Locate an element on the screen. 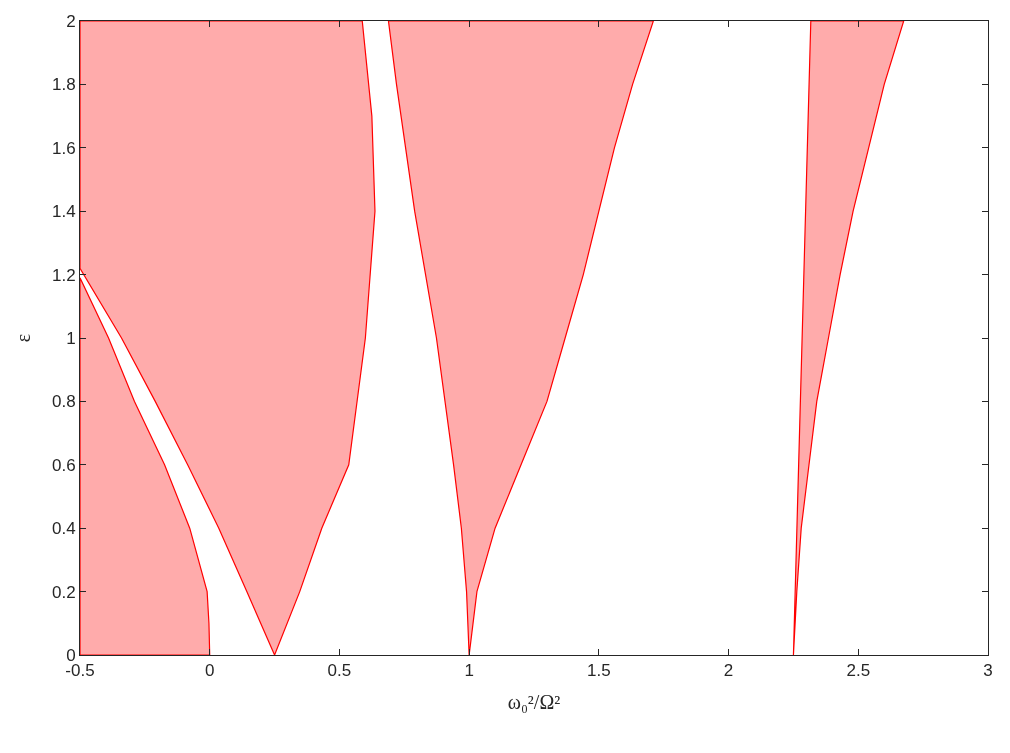  x-axis-title: ω₀²/Ω² is located at coordinates (534, 701).